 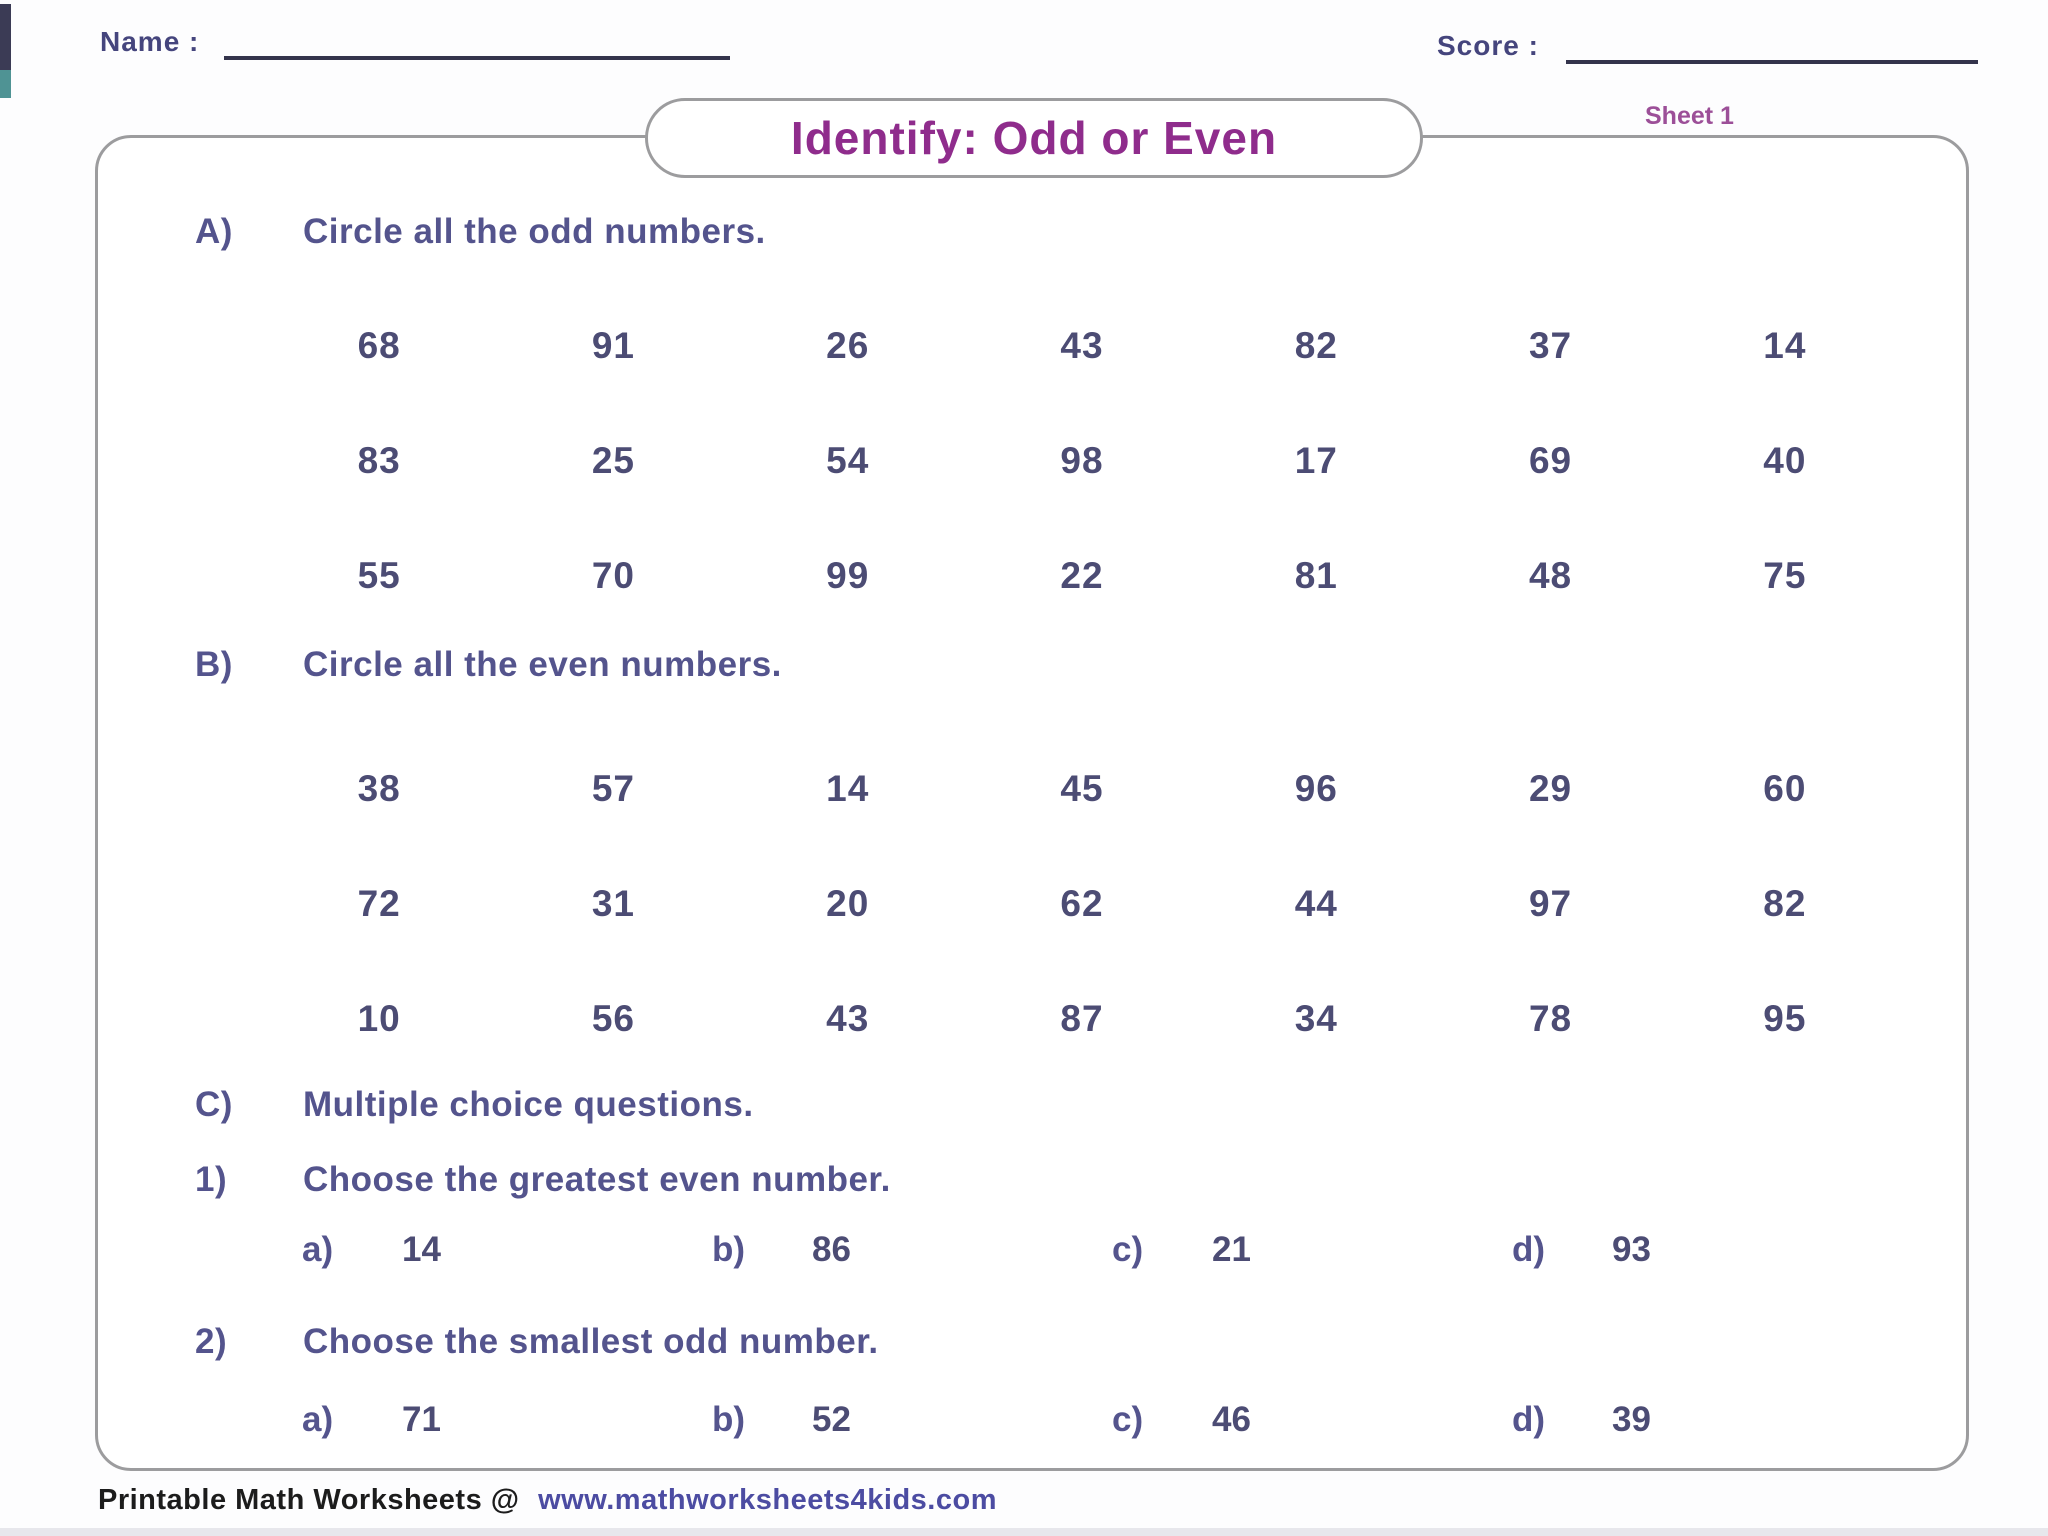 What do you see at coordinates (848, 575) in the screenshot?
I see `number-cell: 99` at bounding box center [848, 575].